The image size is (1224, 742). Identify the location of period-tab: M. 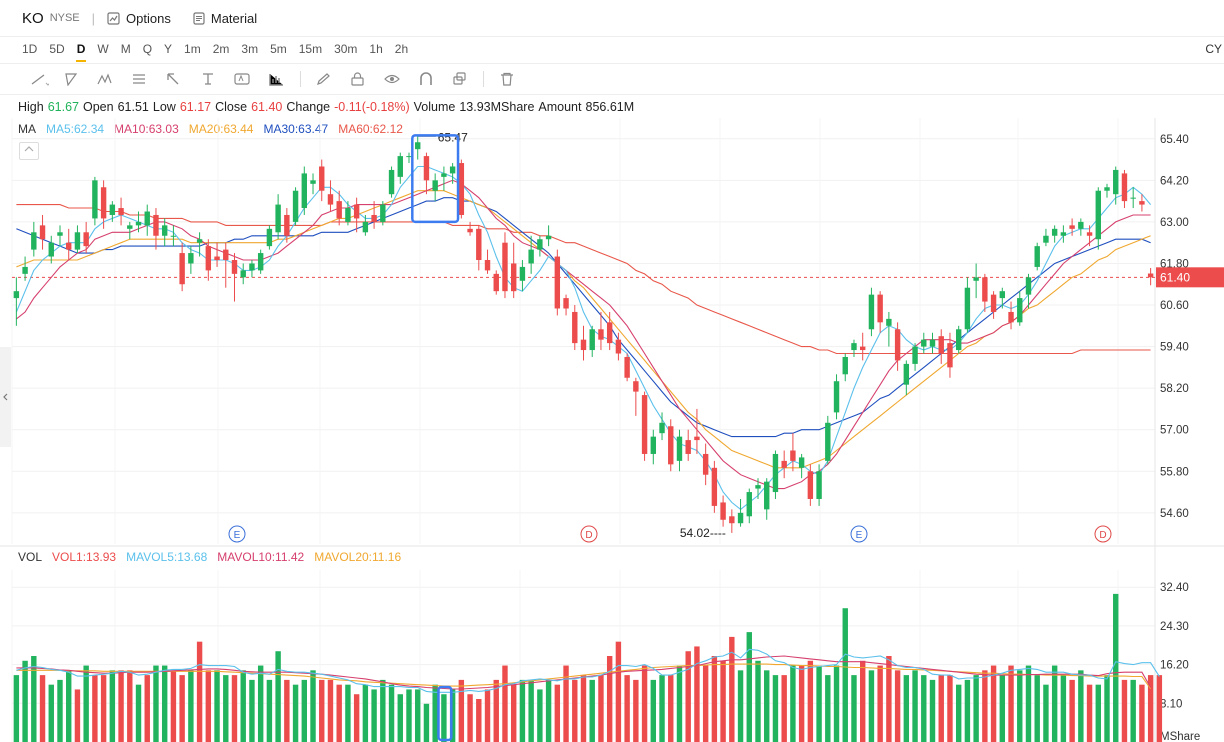
(125, 49).